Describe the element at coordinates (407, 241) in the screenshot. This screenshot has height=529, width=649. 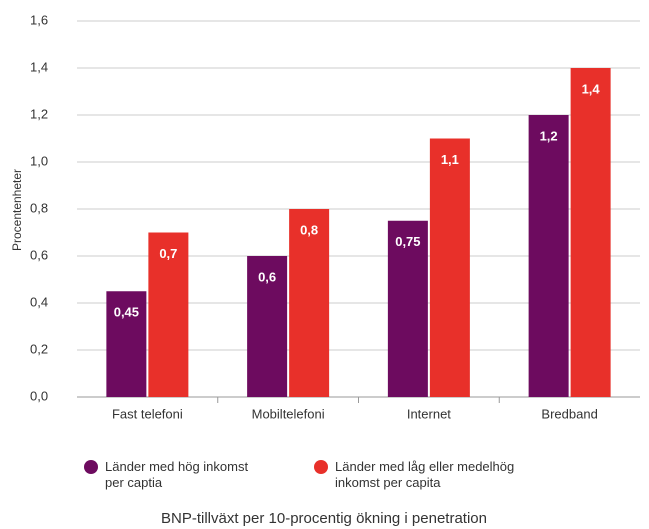
I see `data-label: 0,75` at that location.